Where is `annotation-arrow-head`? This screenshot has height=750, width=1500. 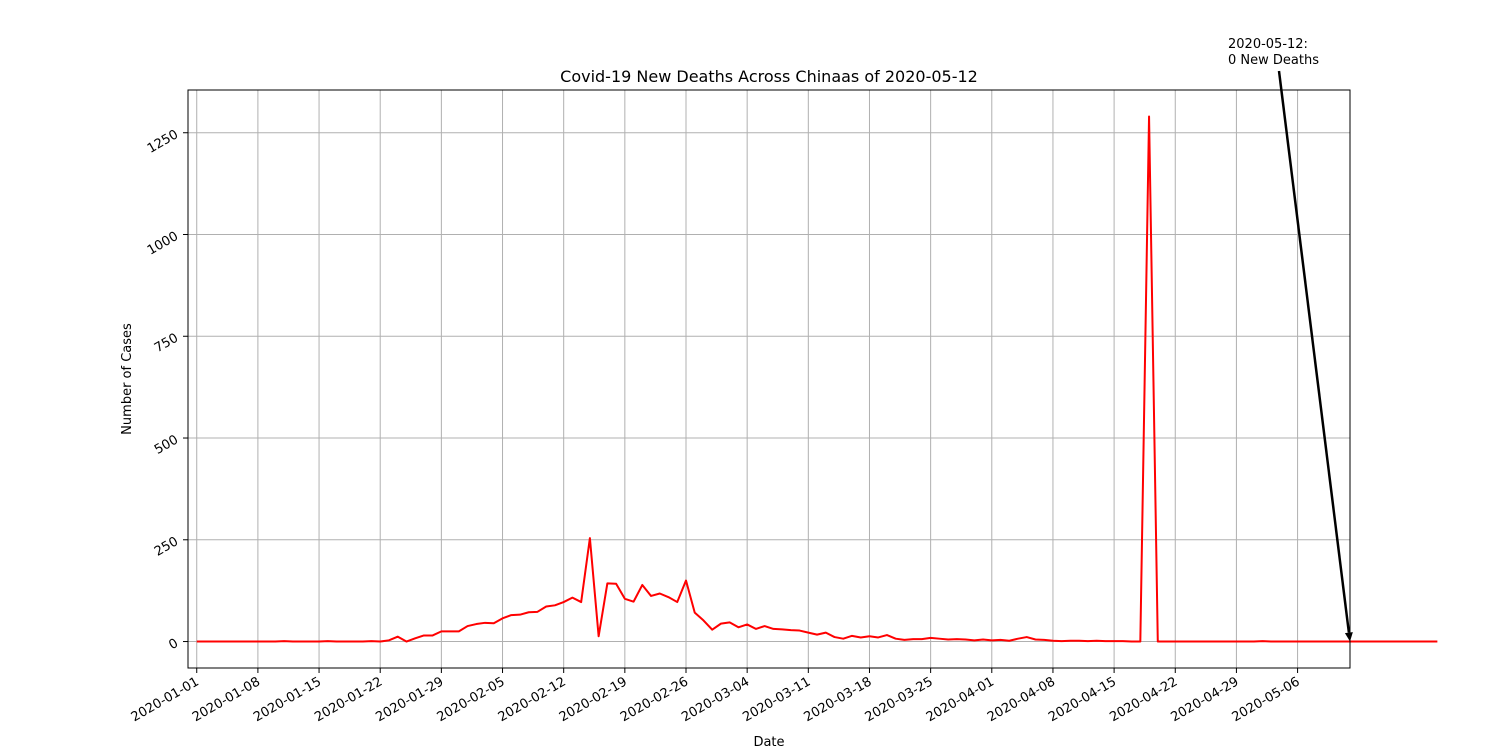
annotation-arrow-head is located at coordinates (1348, 637).